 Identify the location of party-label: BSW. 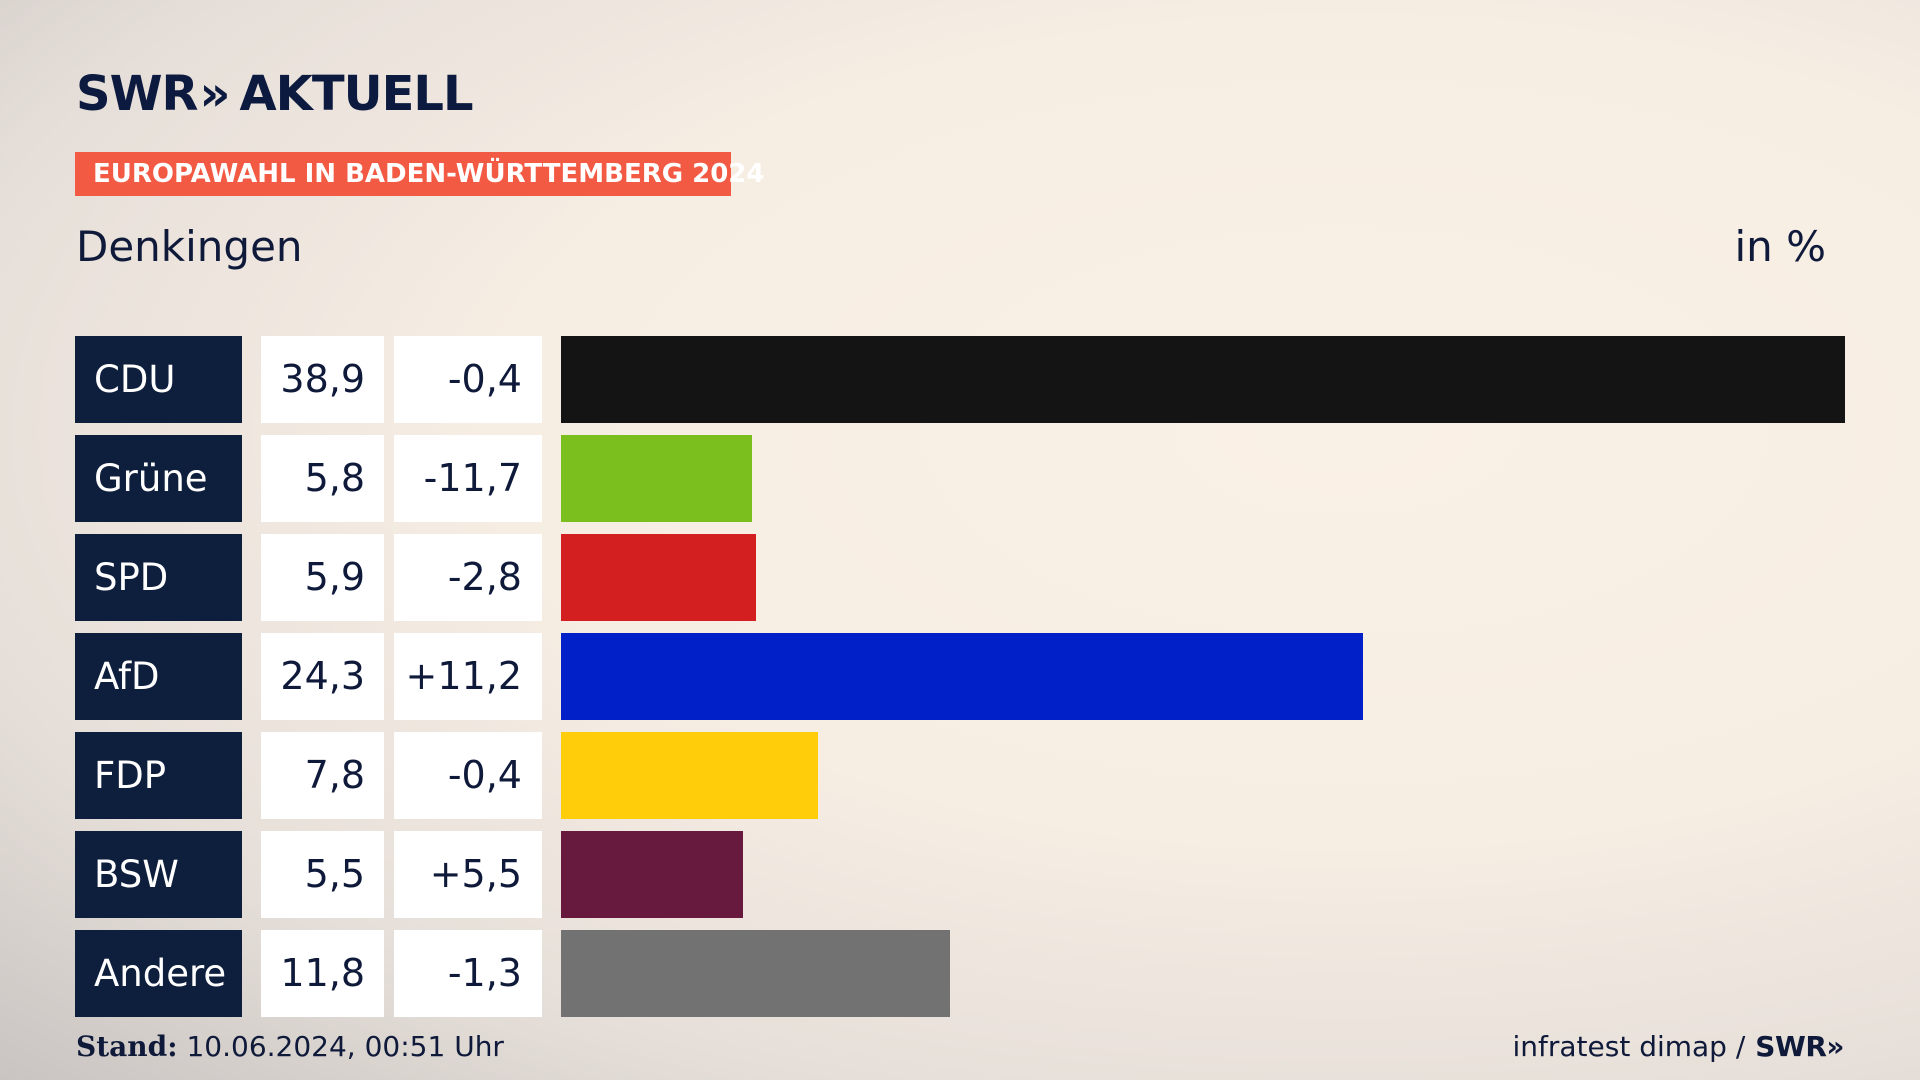
(158, 874).